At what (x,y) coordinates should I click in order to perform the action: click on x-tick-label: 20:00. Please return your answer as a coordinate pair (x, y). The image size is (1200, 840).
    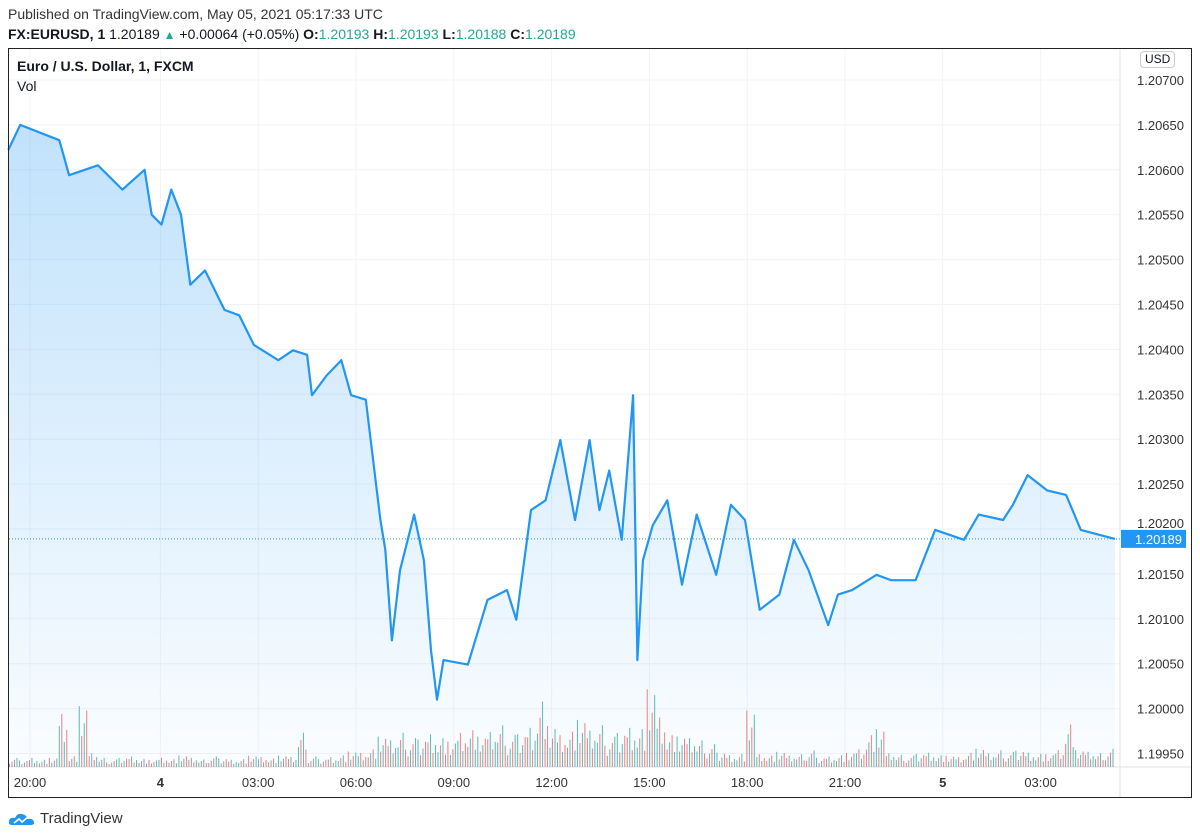
    Looking at the image, I should click on (30, 782).